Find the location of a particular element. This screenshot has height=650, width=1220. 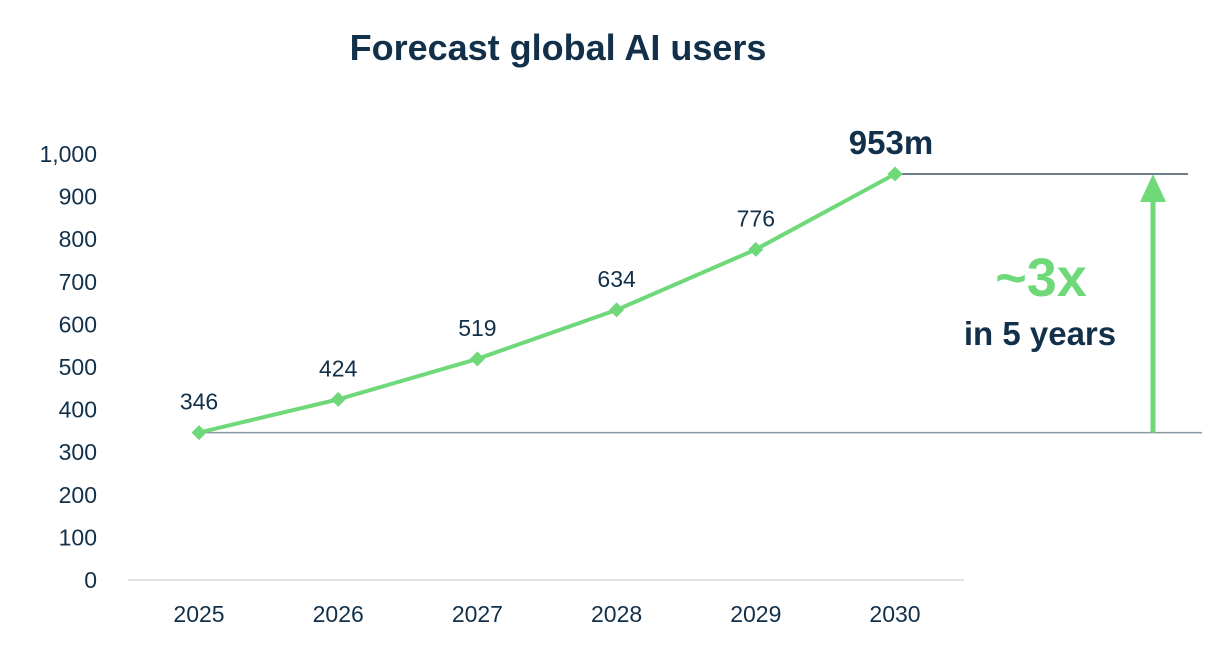

y-tick-label: 800 is located at coordinates (78, 239).